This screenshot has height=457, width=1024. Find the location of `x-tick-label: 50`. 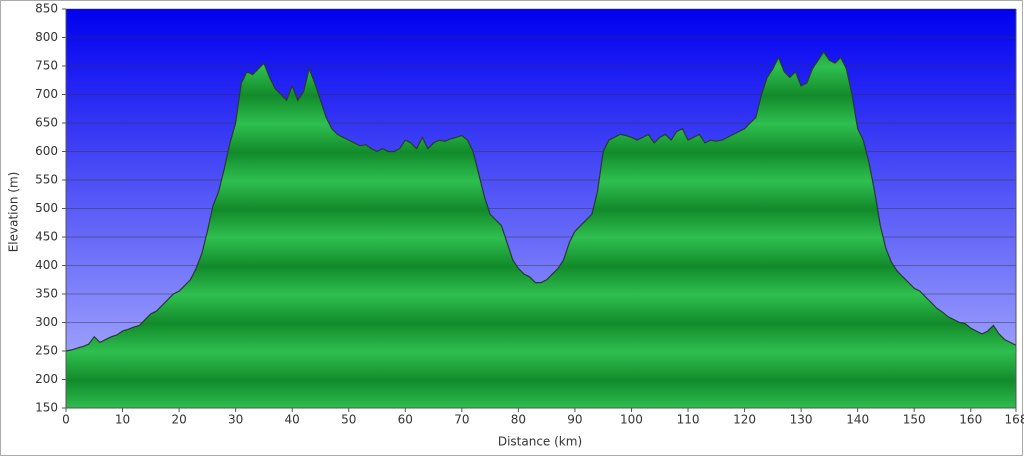

x-tick-label: 50 is located at coordinates (348, 420).